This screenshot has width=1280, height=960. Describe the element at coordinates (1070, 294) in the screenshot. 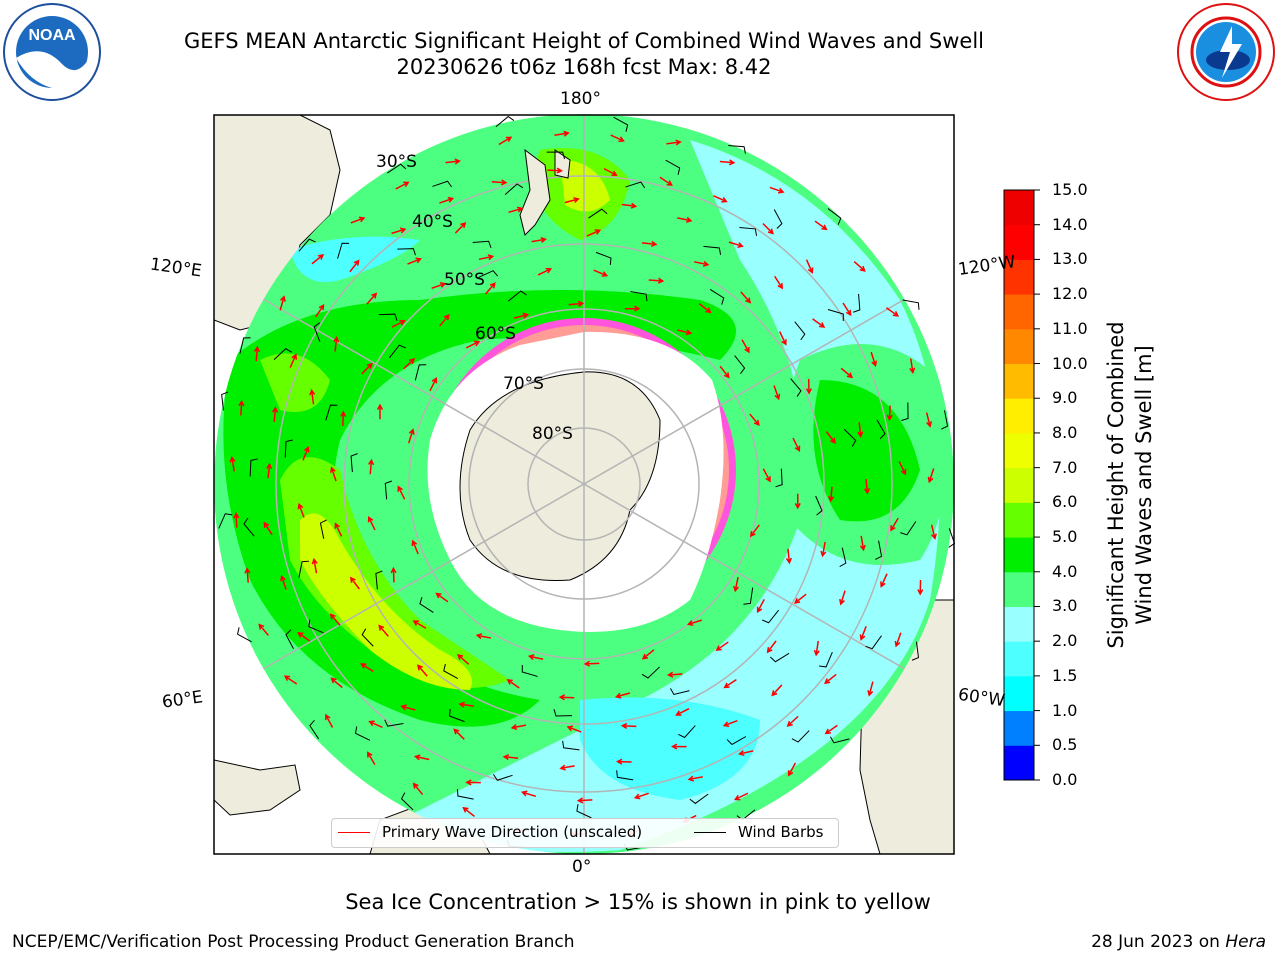

I see `colorbar-tick-label: 12.0` at that location.